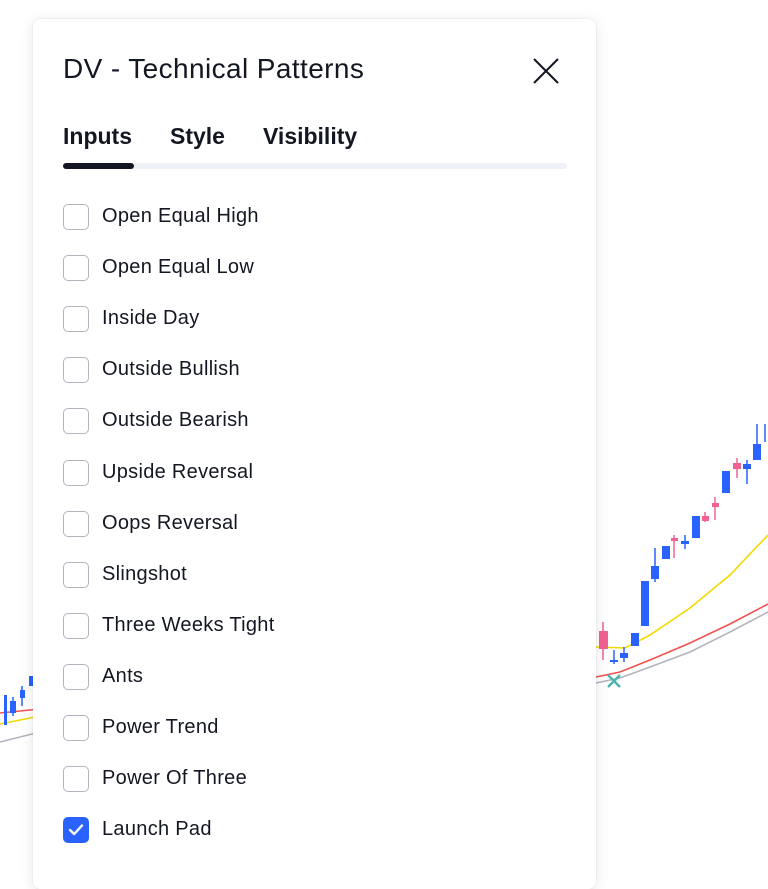  What do you see at coordinates (171, 369) in the screenshot?
I see `option-label: Outside Bullish` at bounding box center [171, 369].